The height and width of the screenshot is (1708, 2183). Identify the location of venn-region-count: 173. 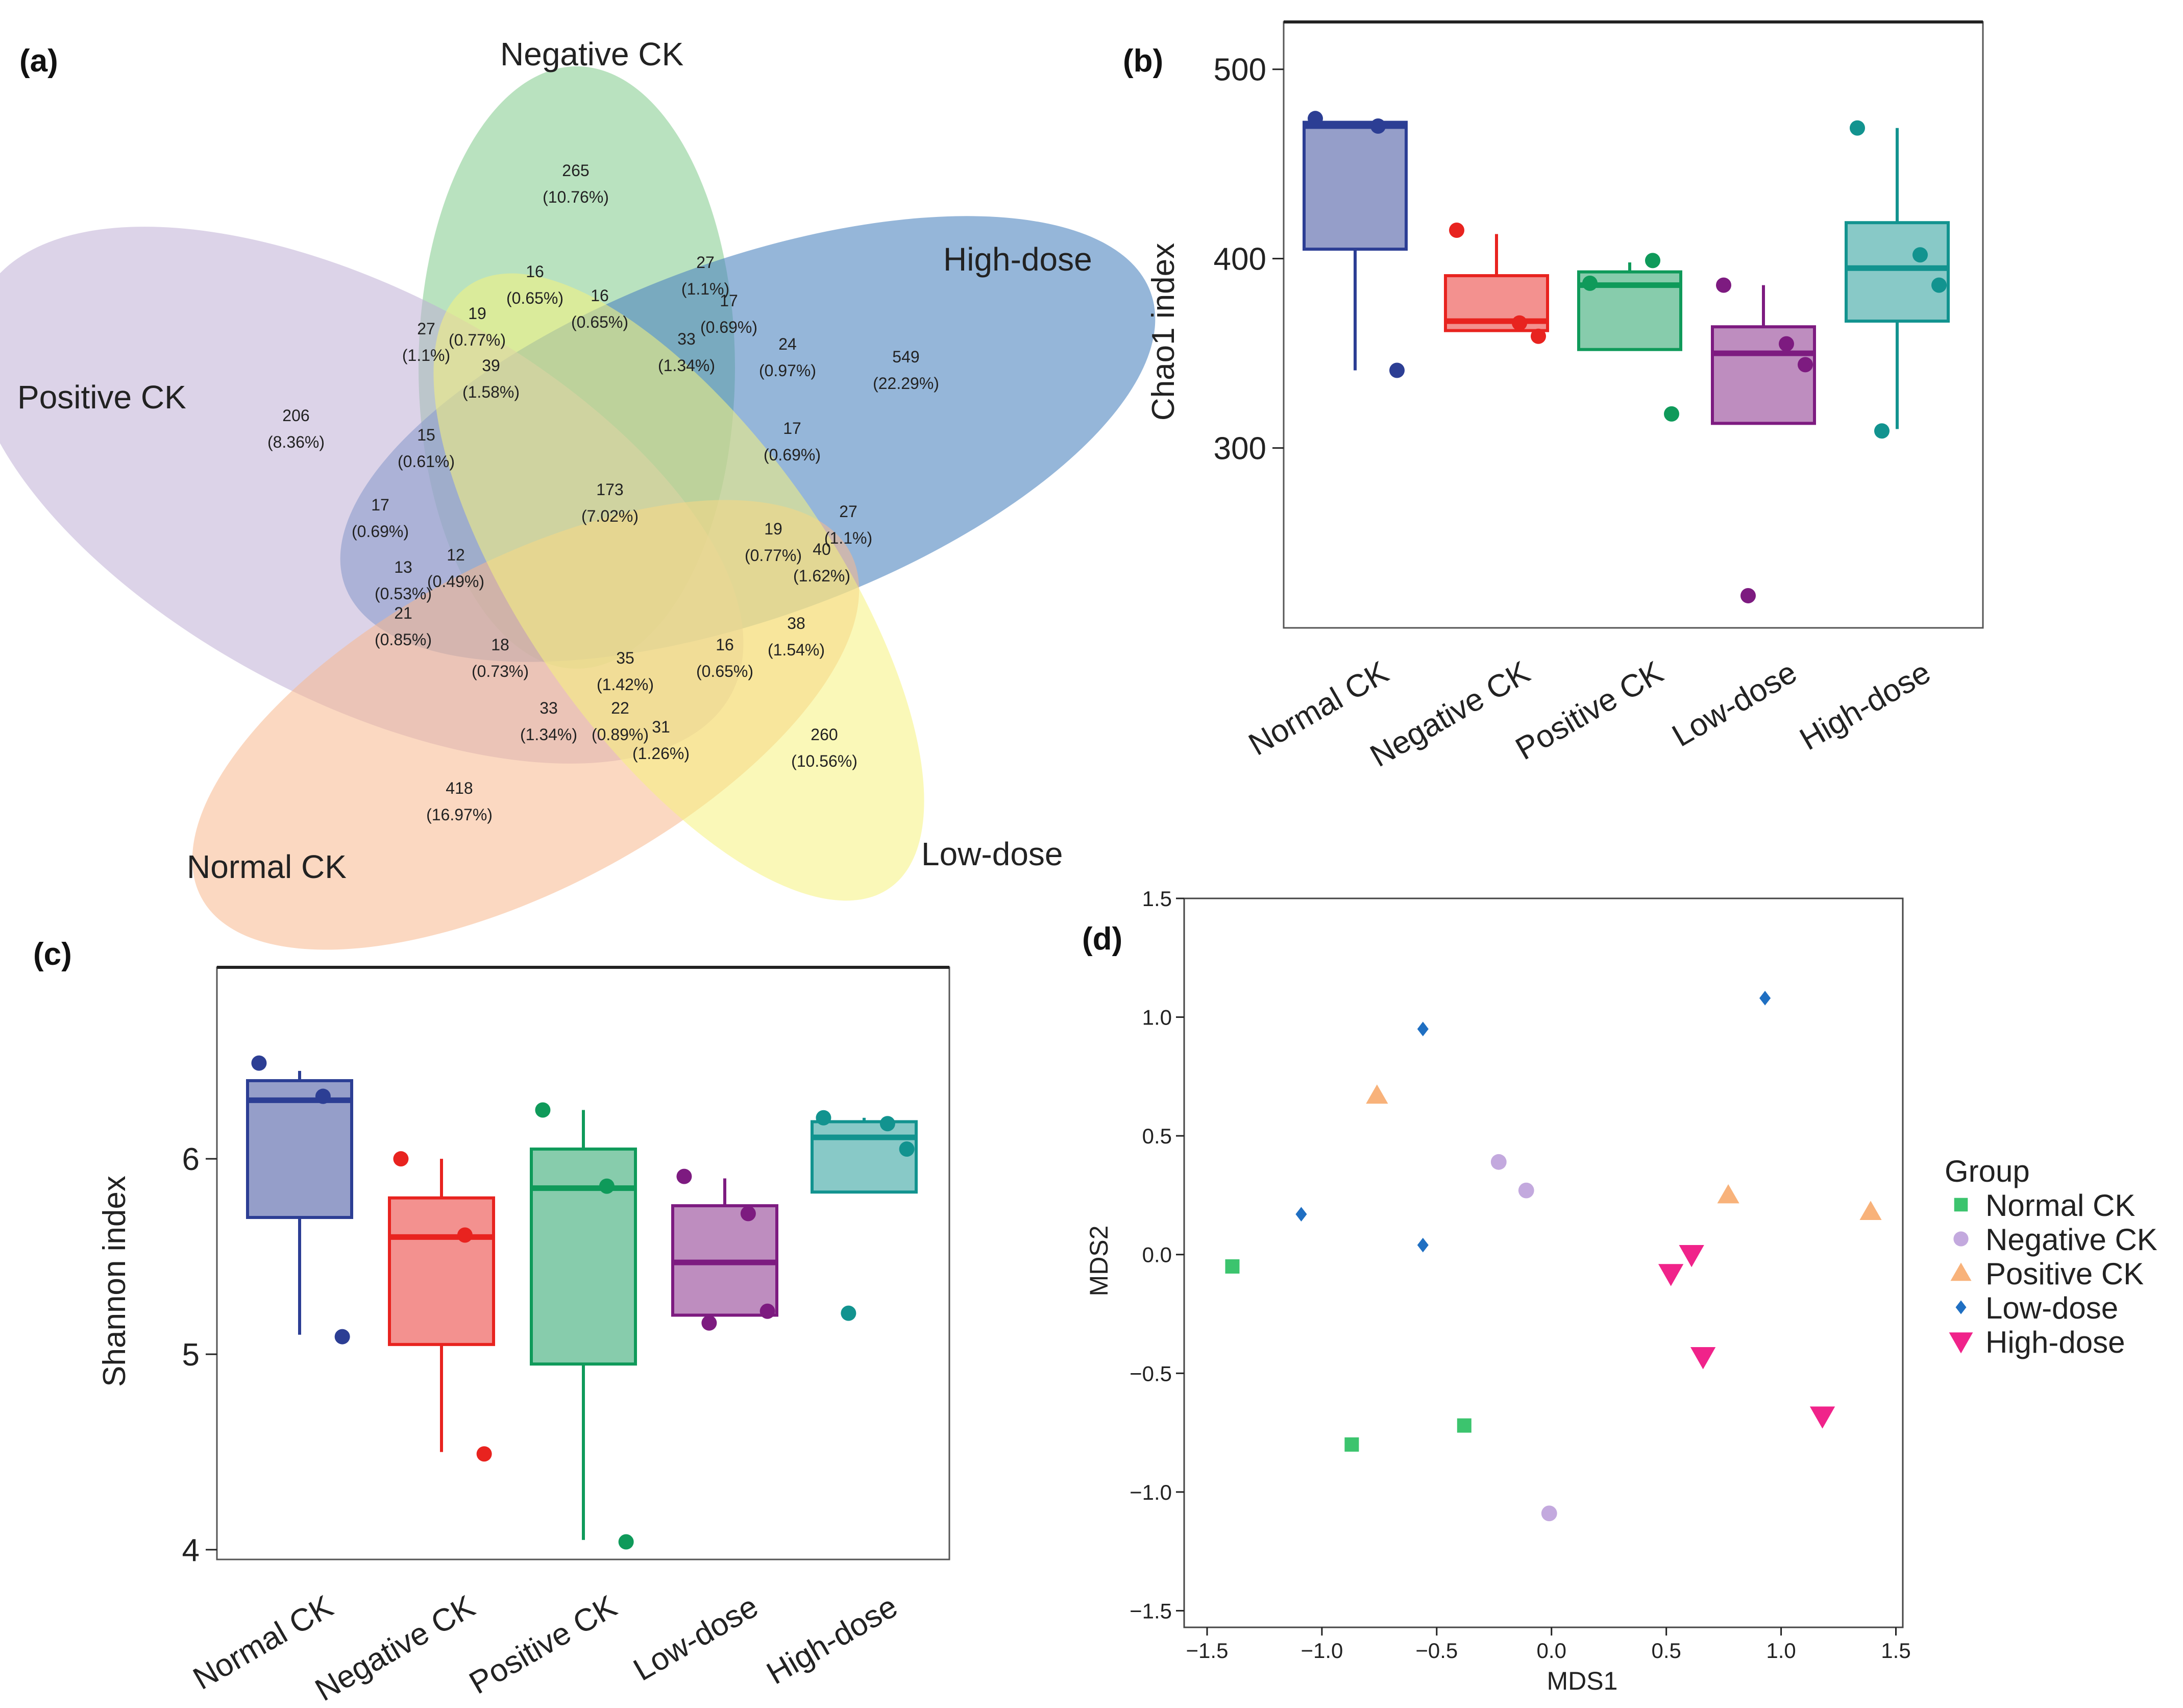
(609, 489).